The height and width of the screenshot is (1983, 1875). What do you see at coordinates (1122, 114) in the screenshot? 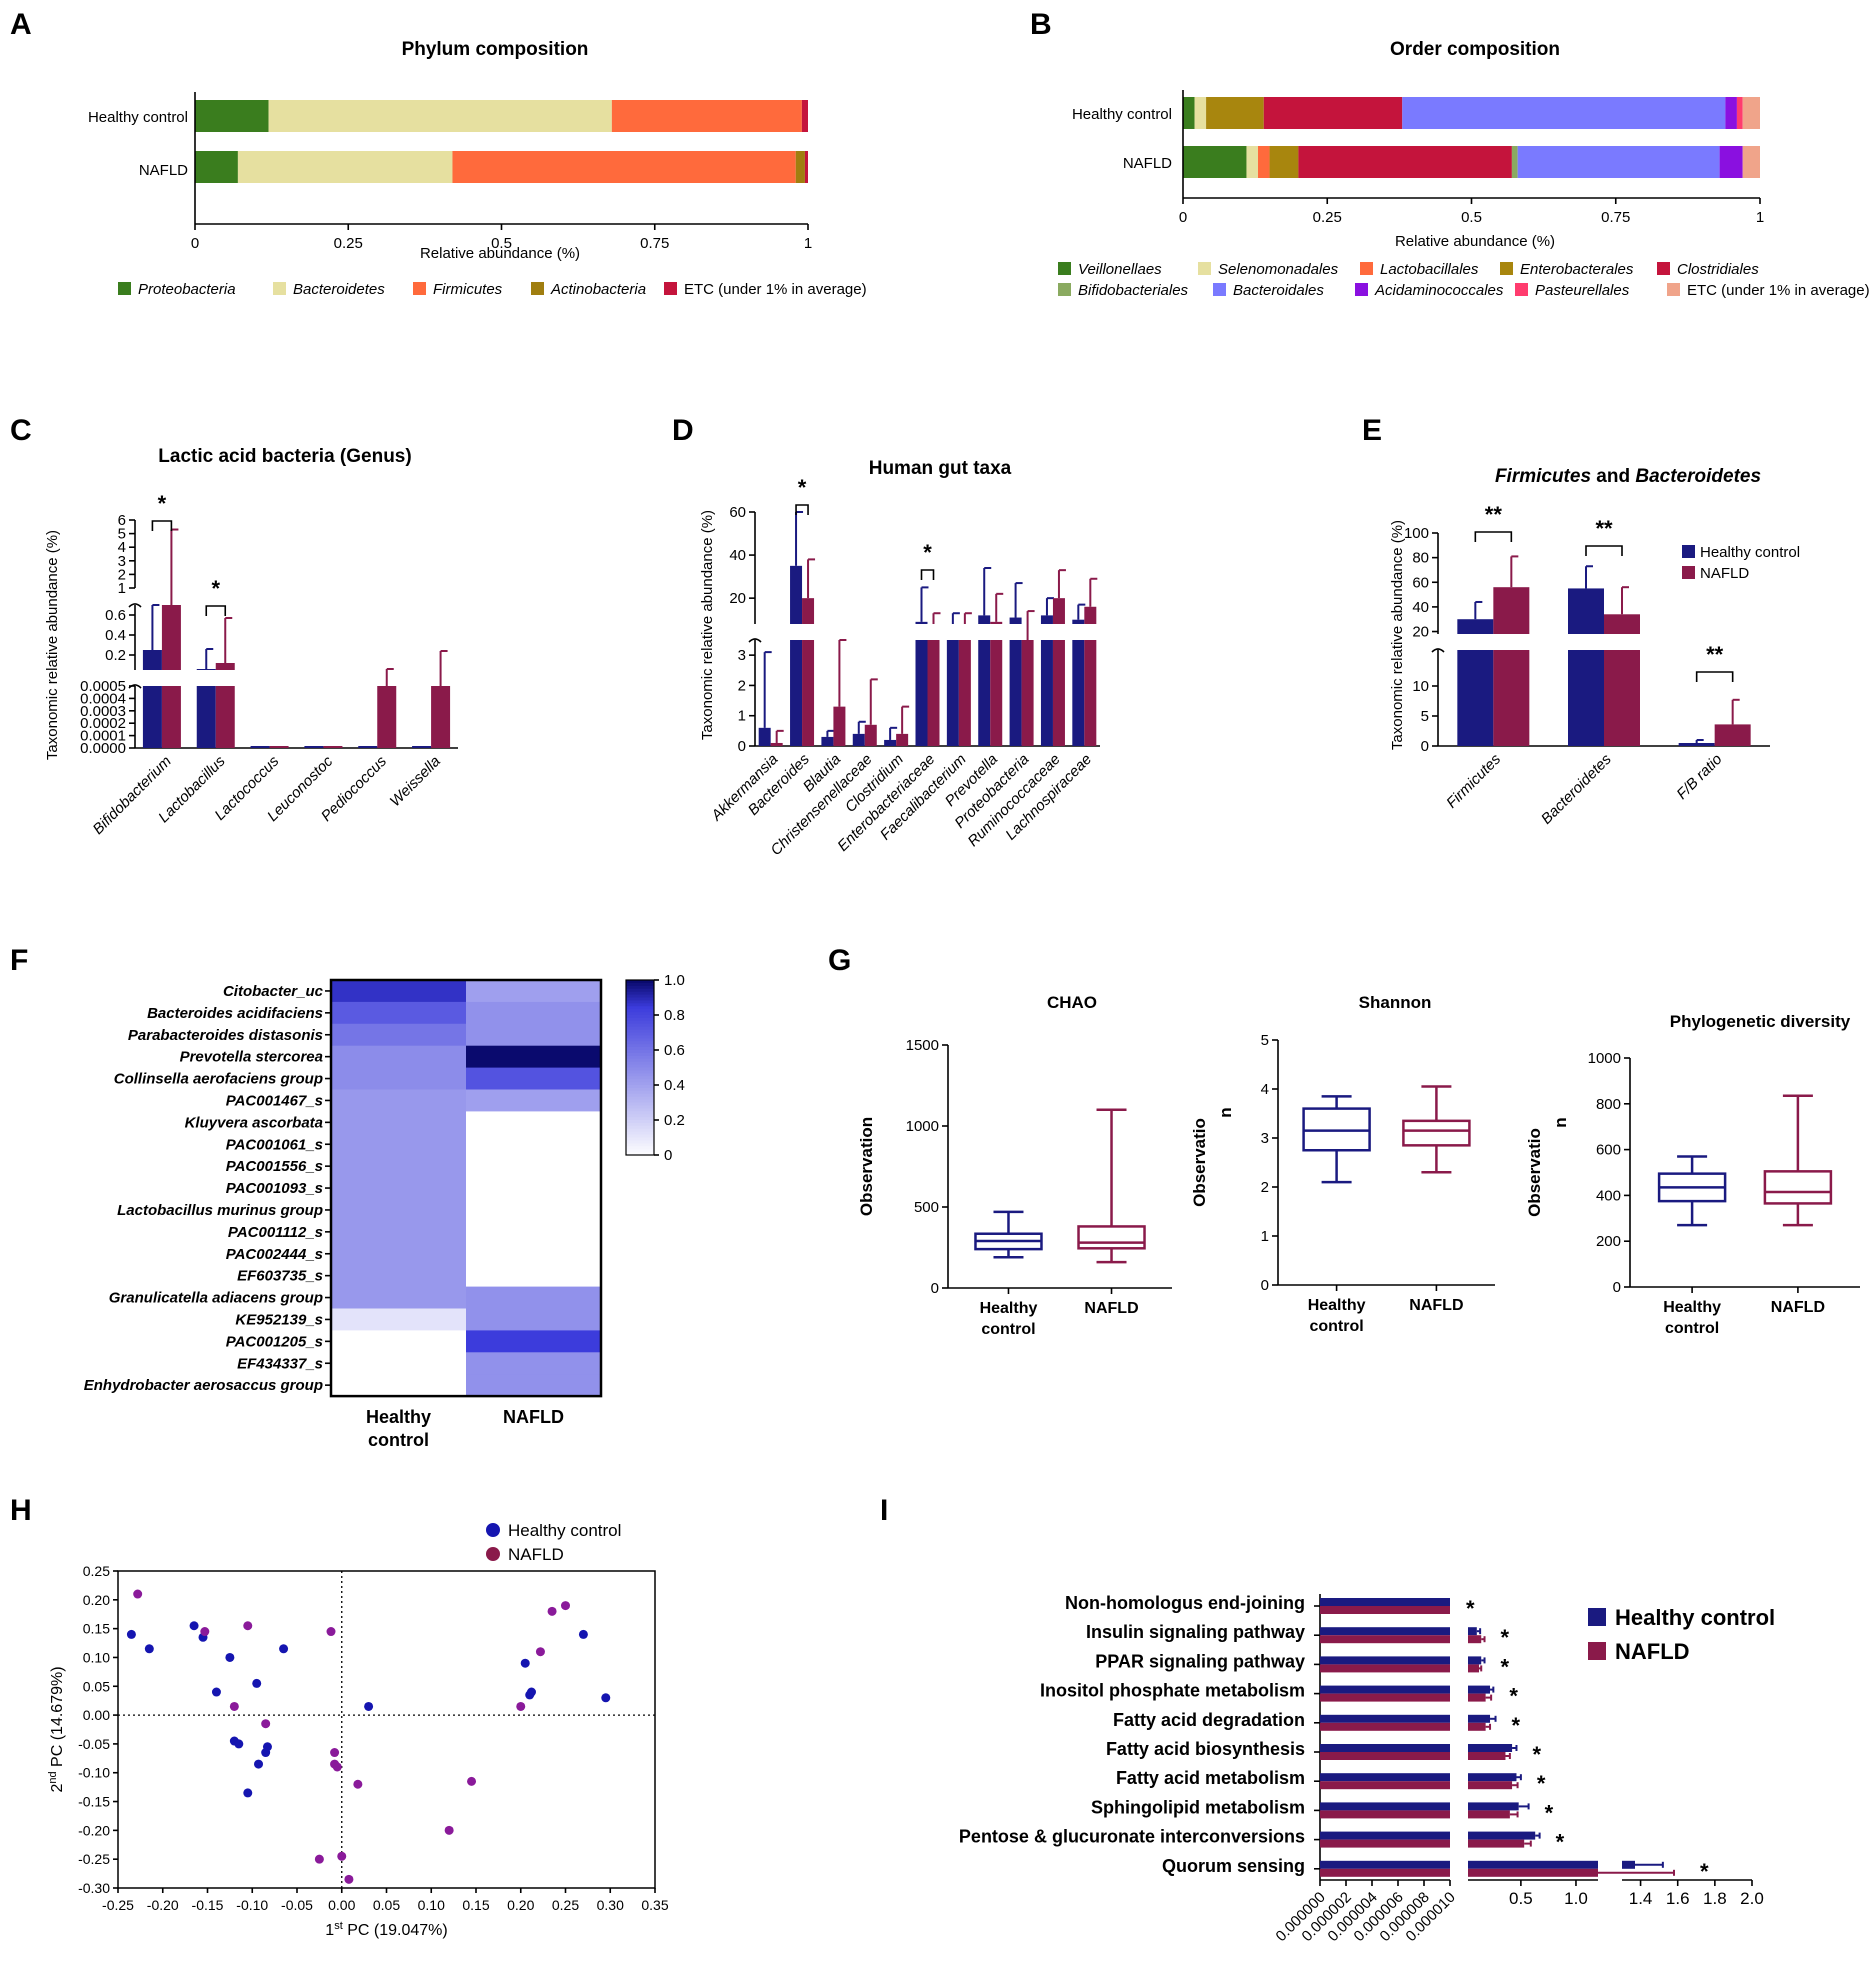
I see `panel-b-category-label: Healthy control` at bounding box center [1122, 114].